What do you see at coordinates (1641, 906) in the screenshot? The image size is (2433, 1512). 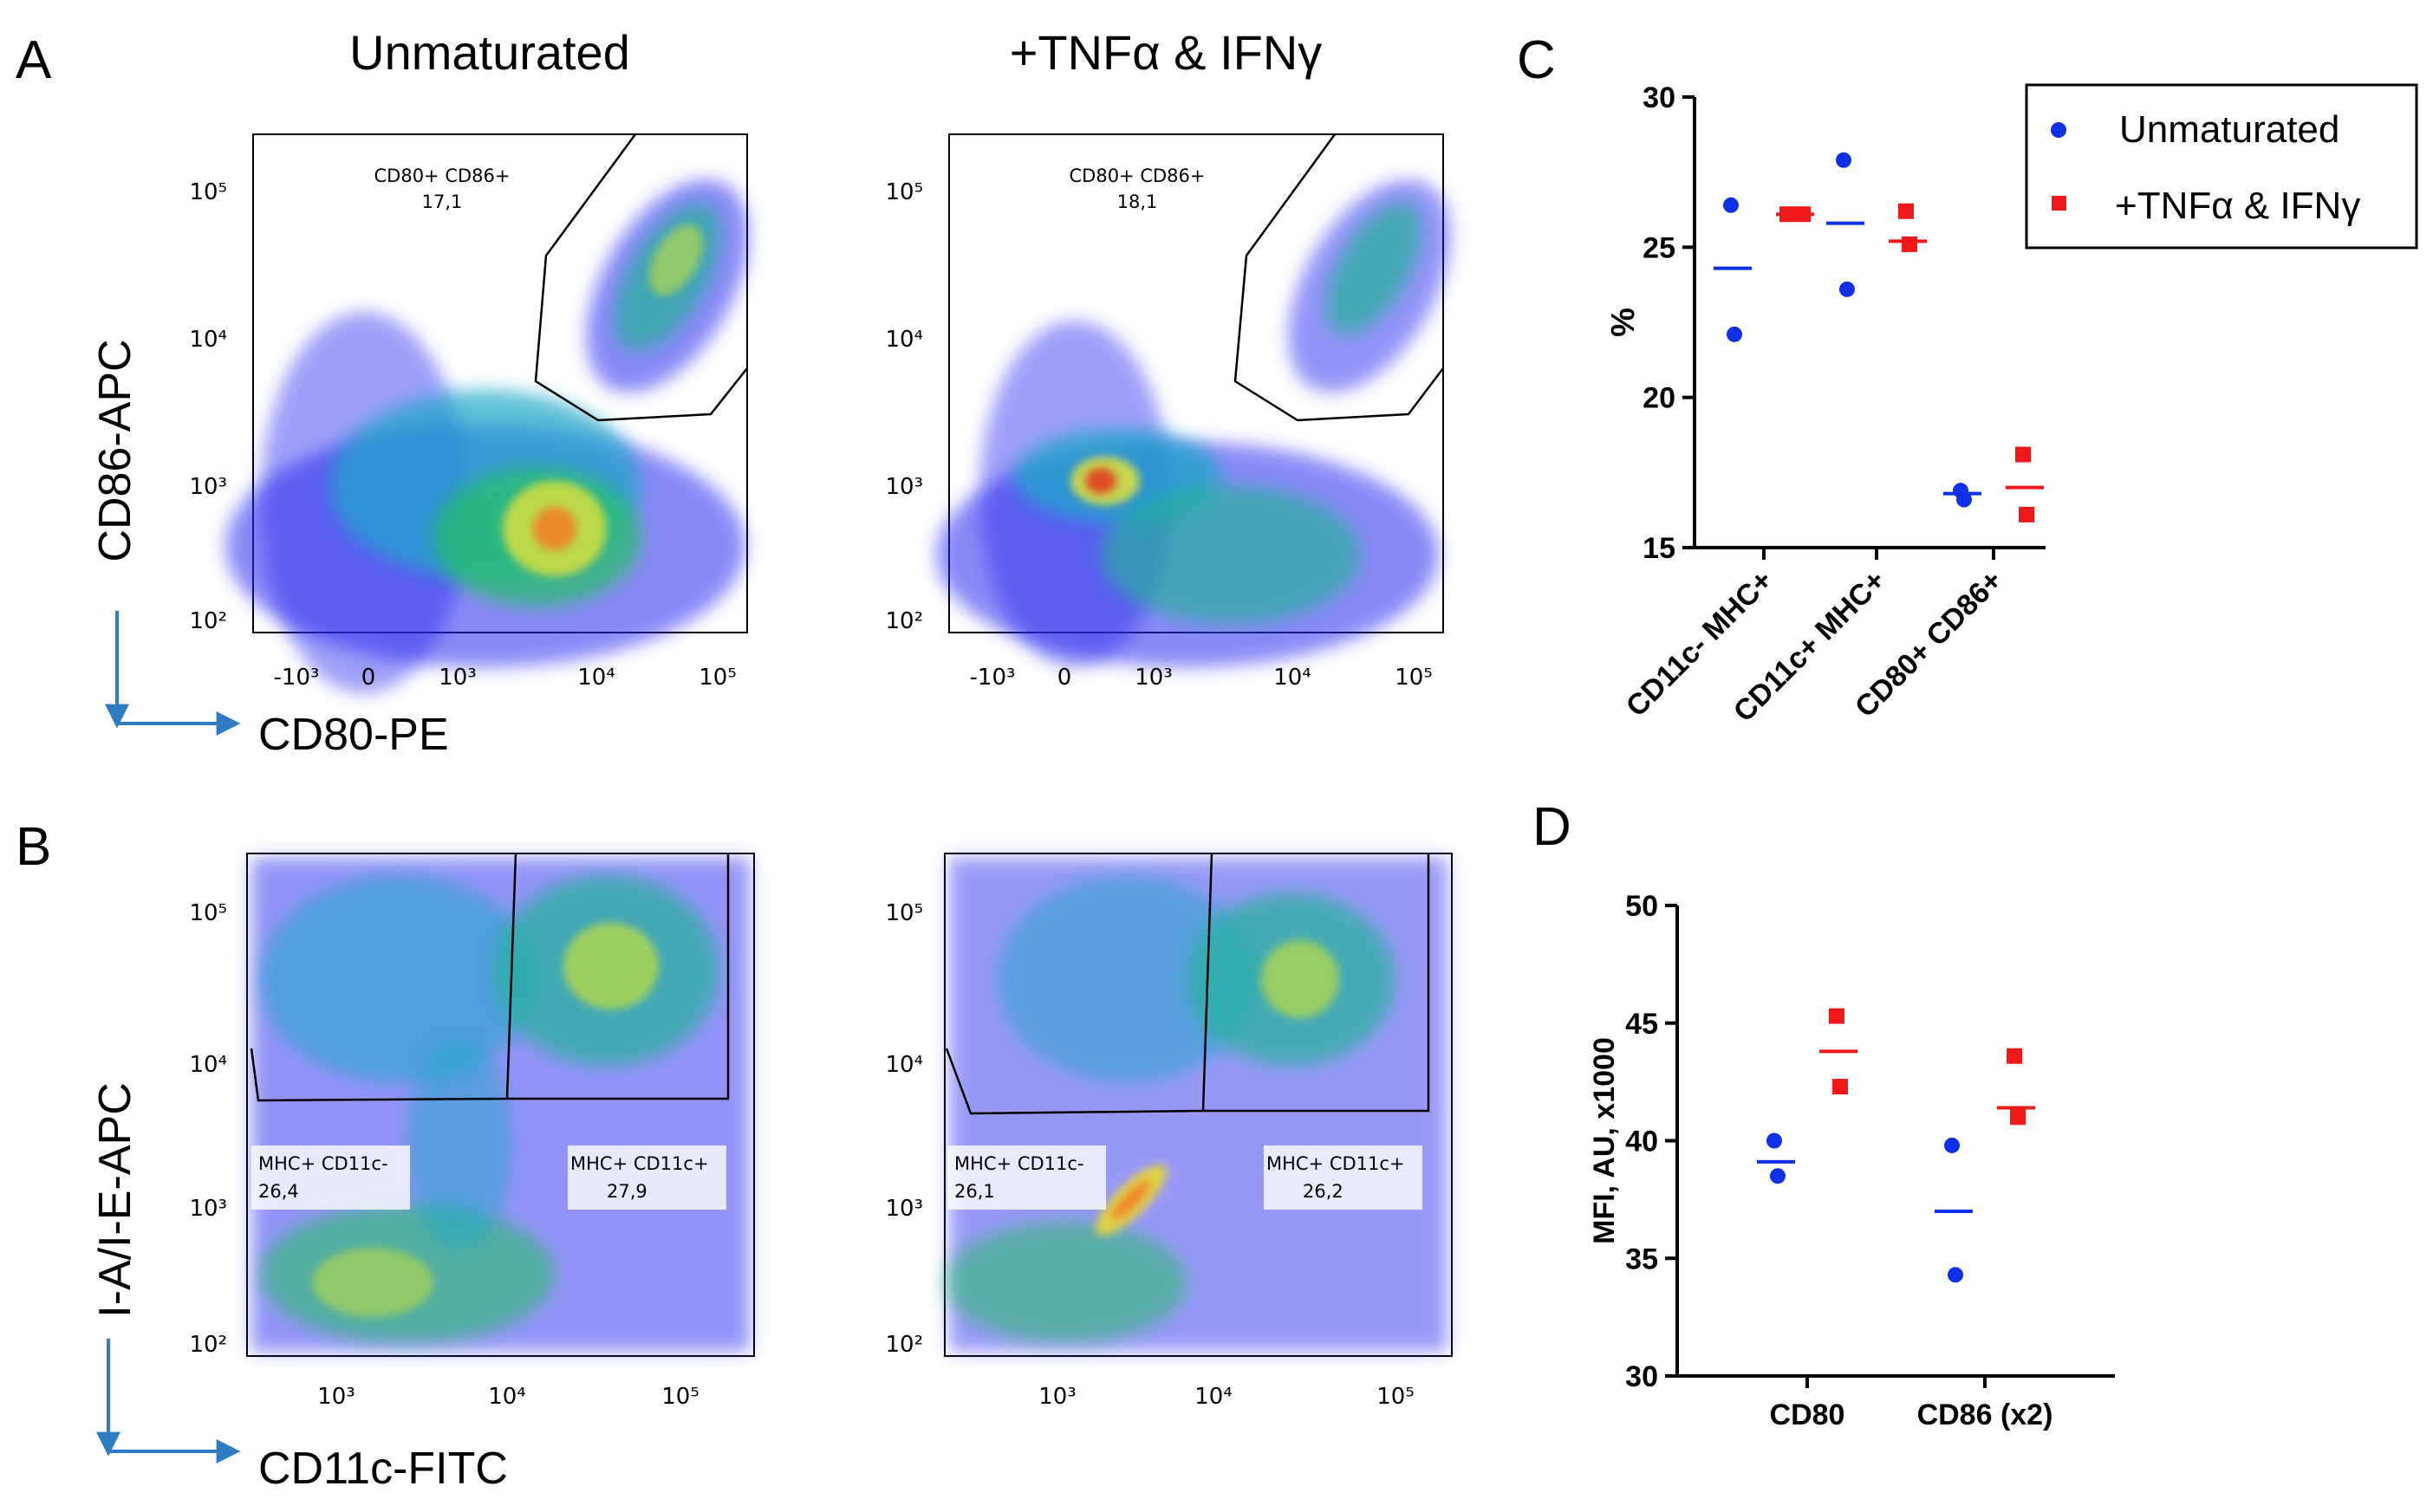 I see `y-tick-label: 50` at bounding box center [1641, 906].